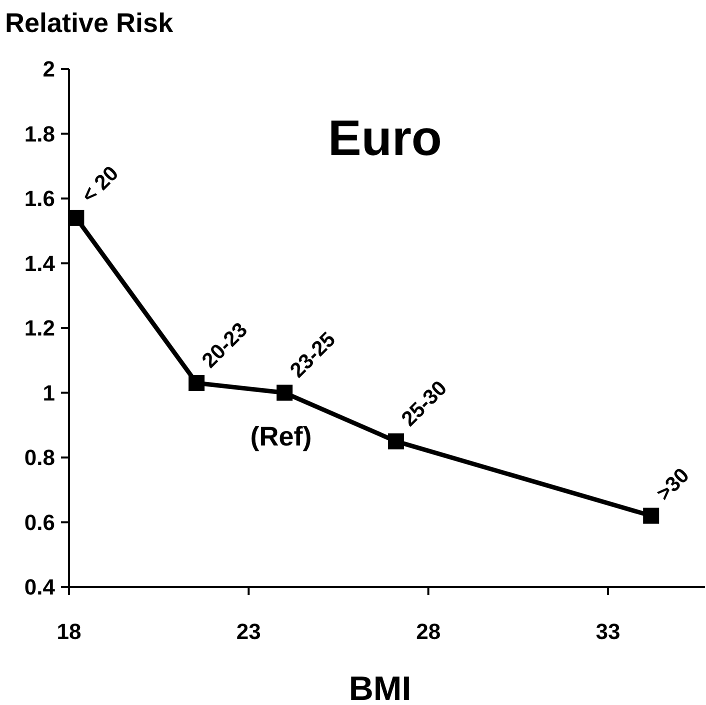 This screenshot has height=705, width=706. What do you see at coordinates (48, 69) in the screenshot?
I see `y-tick-label: 2` at bounding box center [48, 69].